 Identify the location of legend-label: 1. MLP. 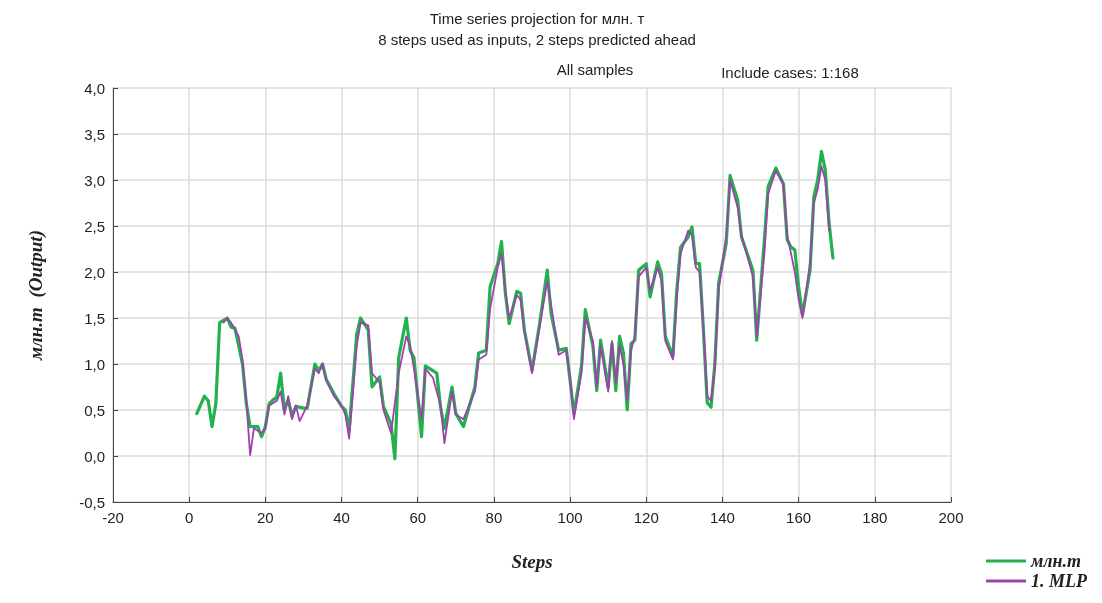
(1059, 581).